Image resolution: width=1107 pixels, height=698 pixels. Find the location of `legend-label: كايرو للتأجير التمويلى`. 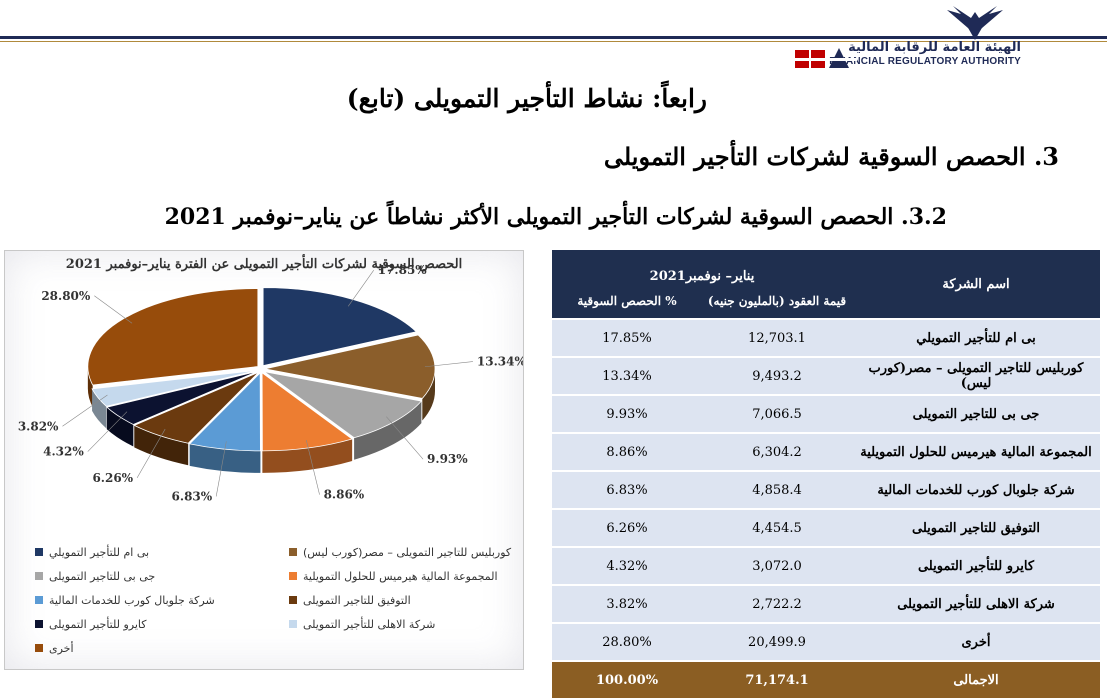

legend-label: كايرو للتأجير التمويلى is located at coordinates (98, 624).